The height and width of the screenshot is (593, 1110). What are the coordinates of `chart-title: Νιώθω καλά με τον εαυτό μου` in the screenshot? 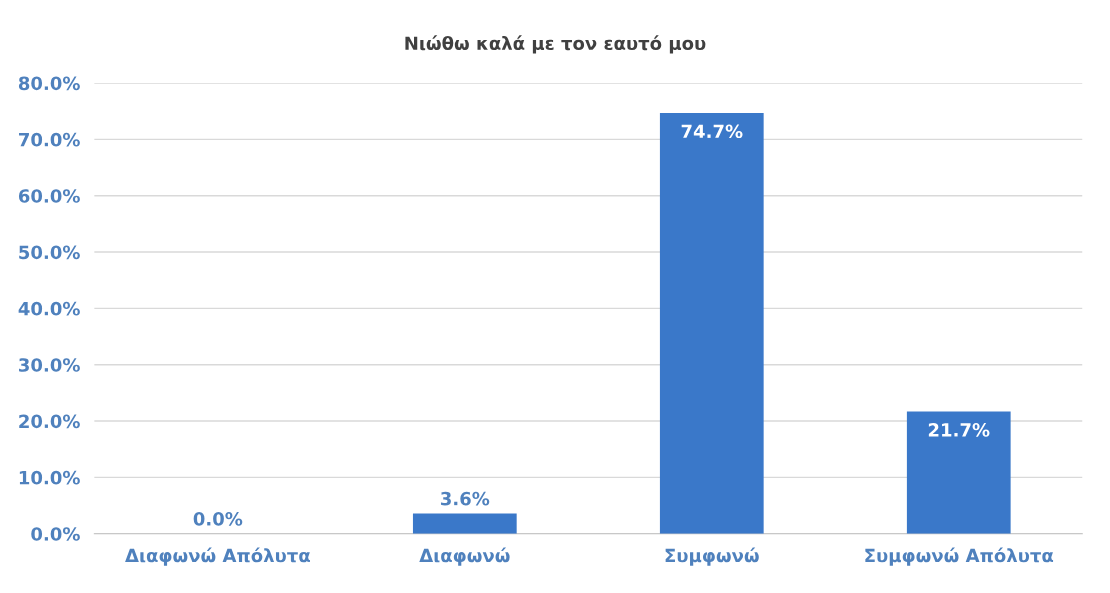 It's located at (555, 44).